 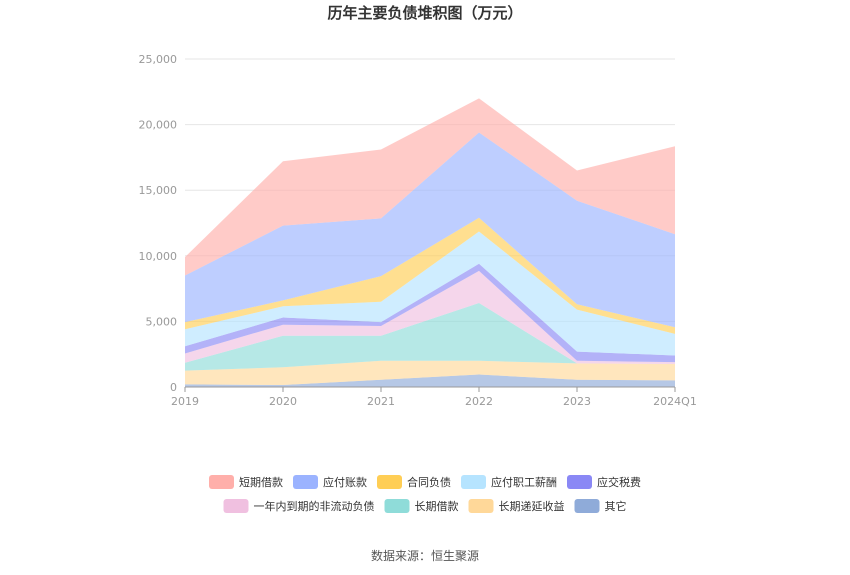 I want to click on legend-label: 应付账款, so click(x=345, y=482).